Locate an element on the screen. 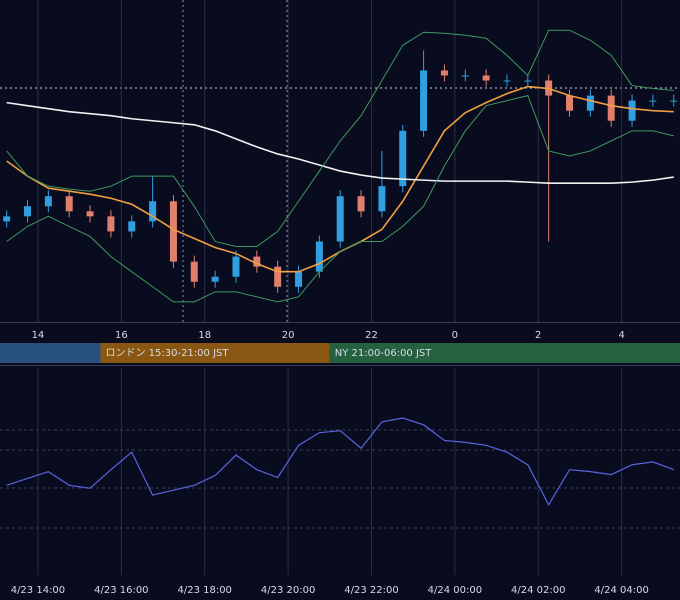  x-tick-label: 4/24 02:00 is located at coordinates (538, 590).